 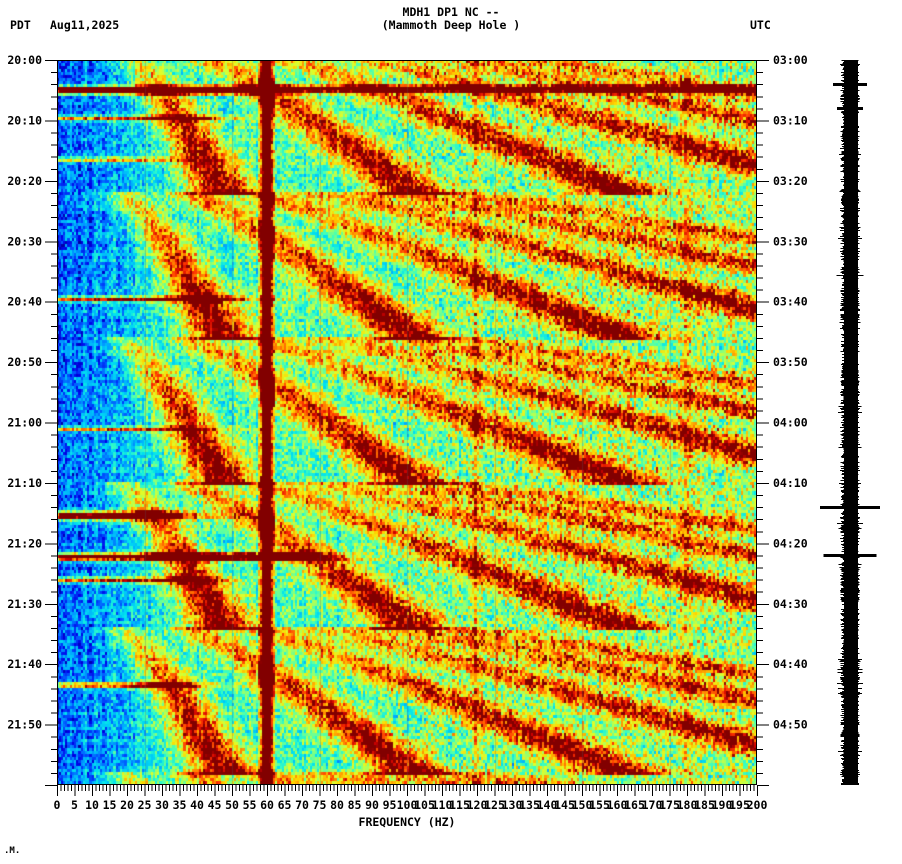 What do you see at coordinates (232, 805) in the screenshot?
I see `frequency-tick-label: 50` at bounding box center [232, 805].